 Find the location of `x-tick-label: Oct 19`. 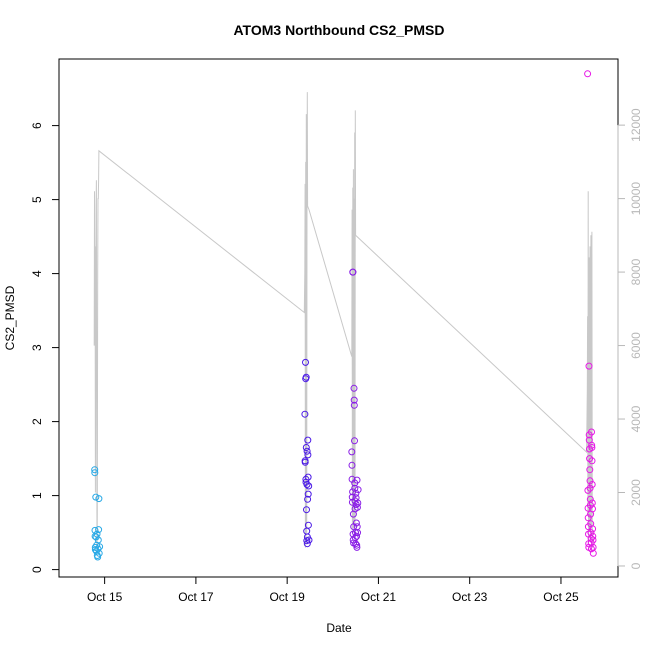

x-tick-label: Oct 19 is located at coordinates (287, 597).